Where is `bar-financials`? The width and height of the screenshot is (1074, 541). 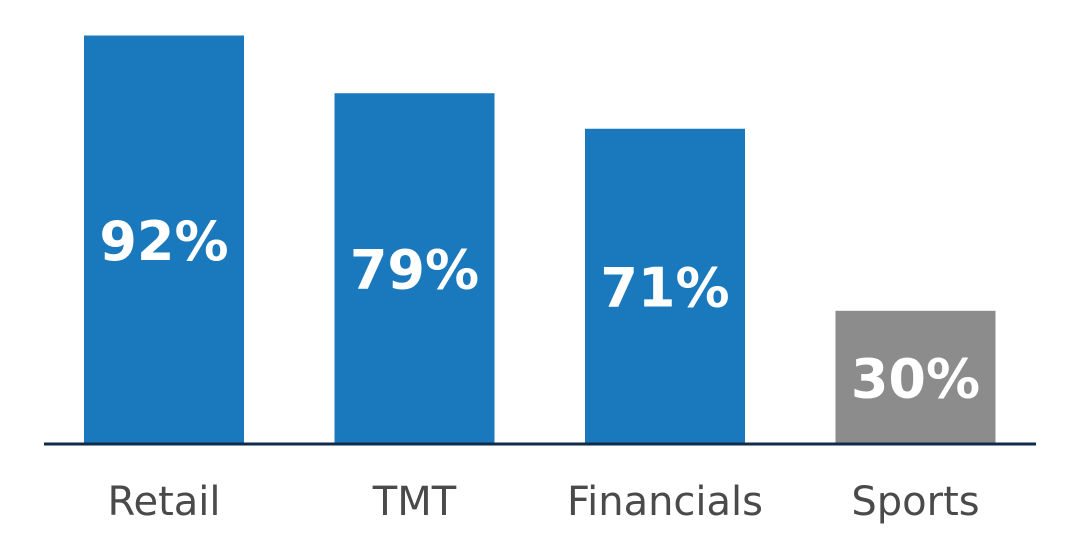 bar-financials is located at coordinates (665, 286).